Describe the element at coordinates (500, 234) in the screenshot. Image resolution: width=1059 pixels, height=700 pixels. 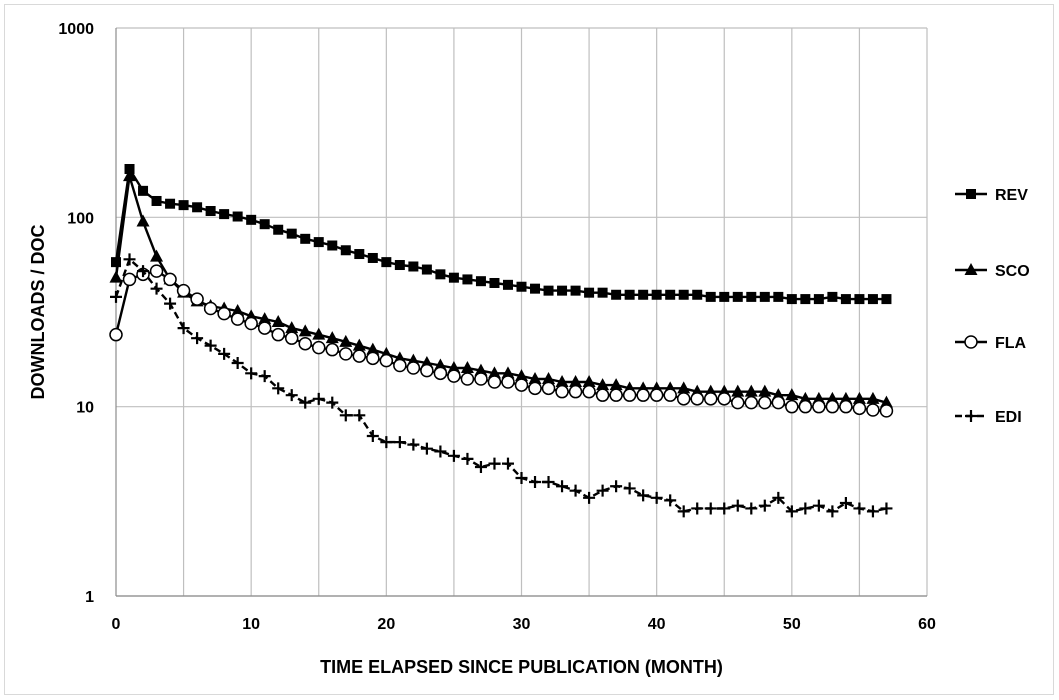
I see `series-line-rev` at that location.